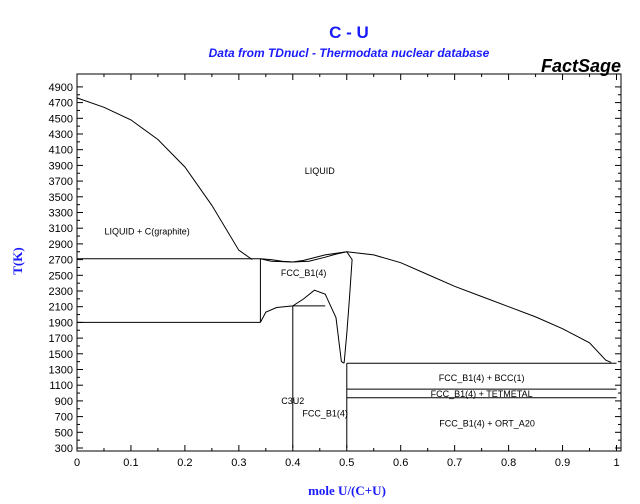  What do you see at coordinates (292, 401) in the screenshot?
I see `phase-region-label: C3U2` at bounding box center [292, 401].